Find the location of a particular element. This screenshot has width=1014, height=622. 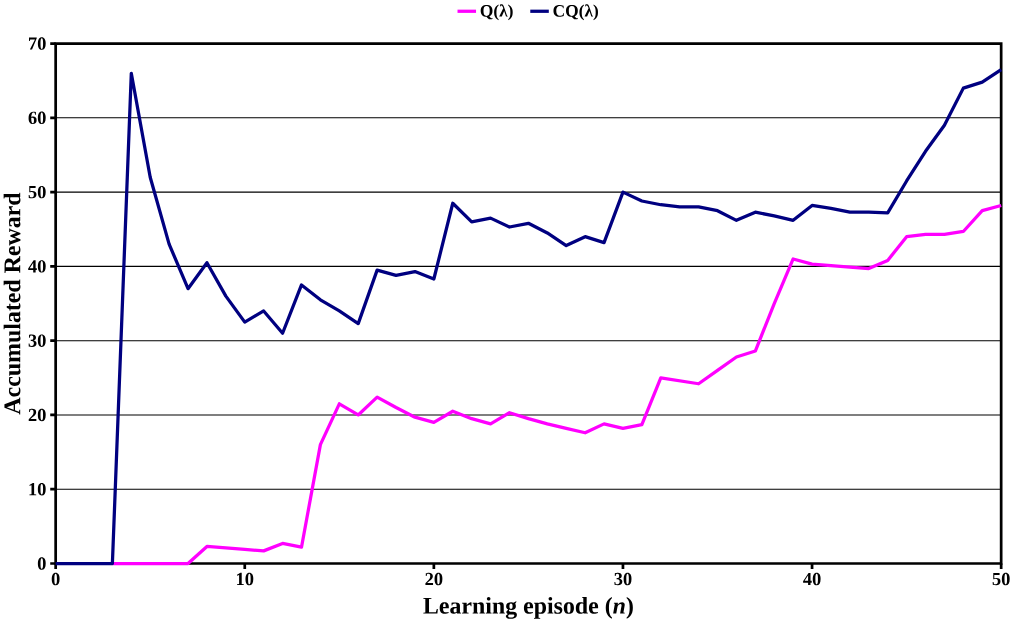

y-tick-label: 0 is located at coordinates (41, 563).